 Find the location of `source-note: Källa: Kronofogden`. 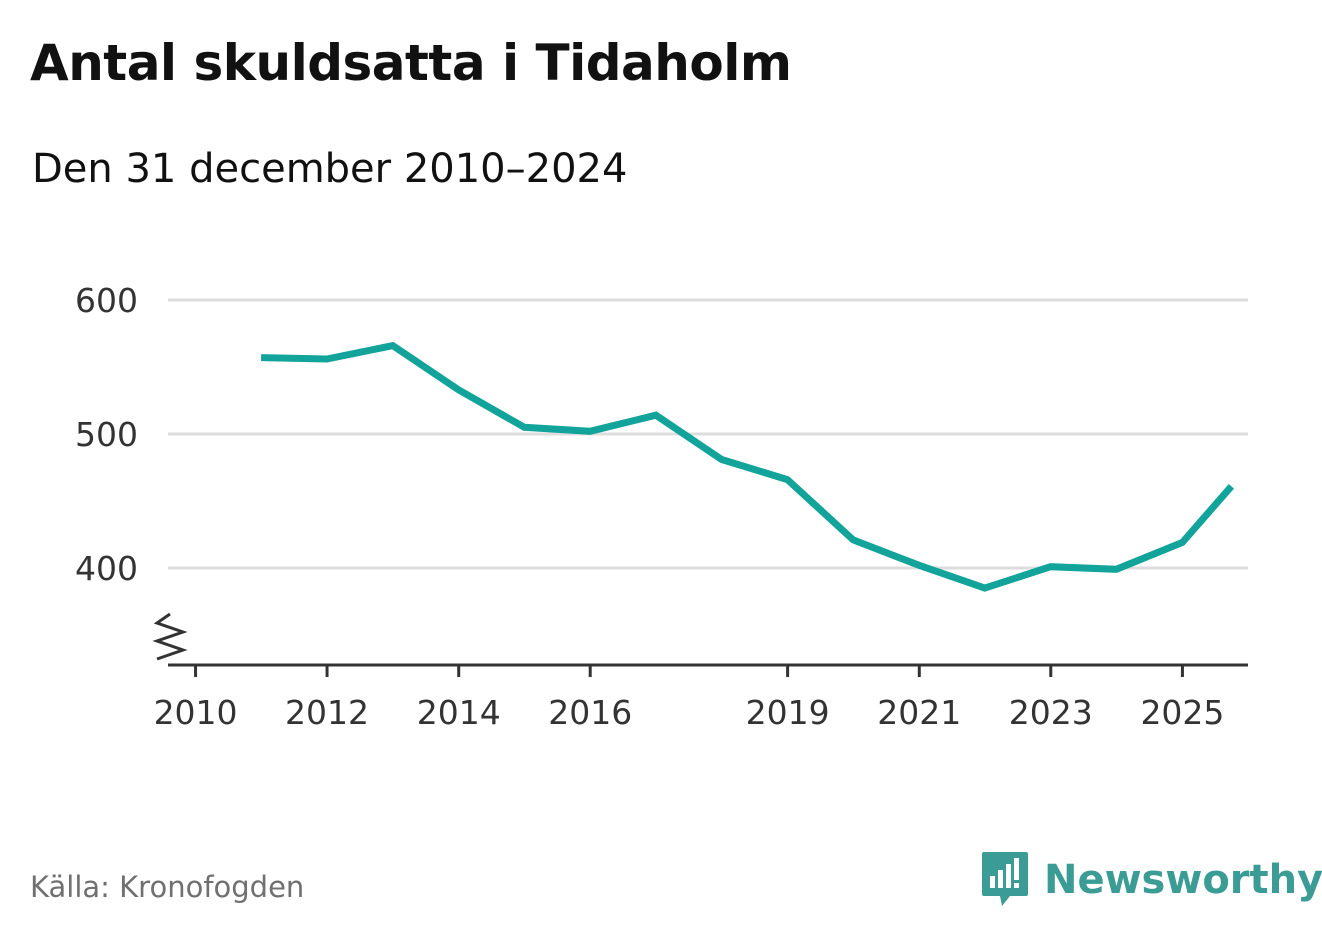

source-note: Källa: Kronofogden is located at coordinates (167, 887).